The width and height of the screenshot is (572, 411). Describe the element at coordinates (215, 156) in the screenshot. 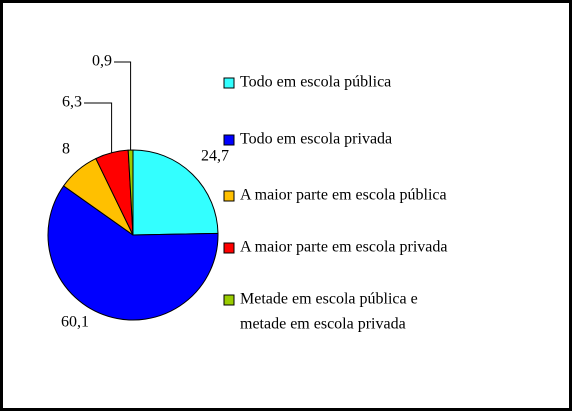

I see `data-label: 24,7` at that location.